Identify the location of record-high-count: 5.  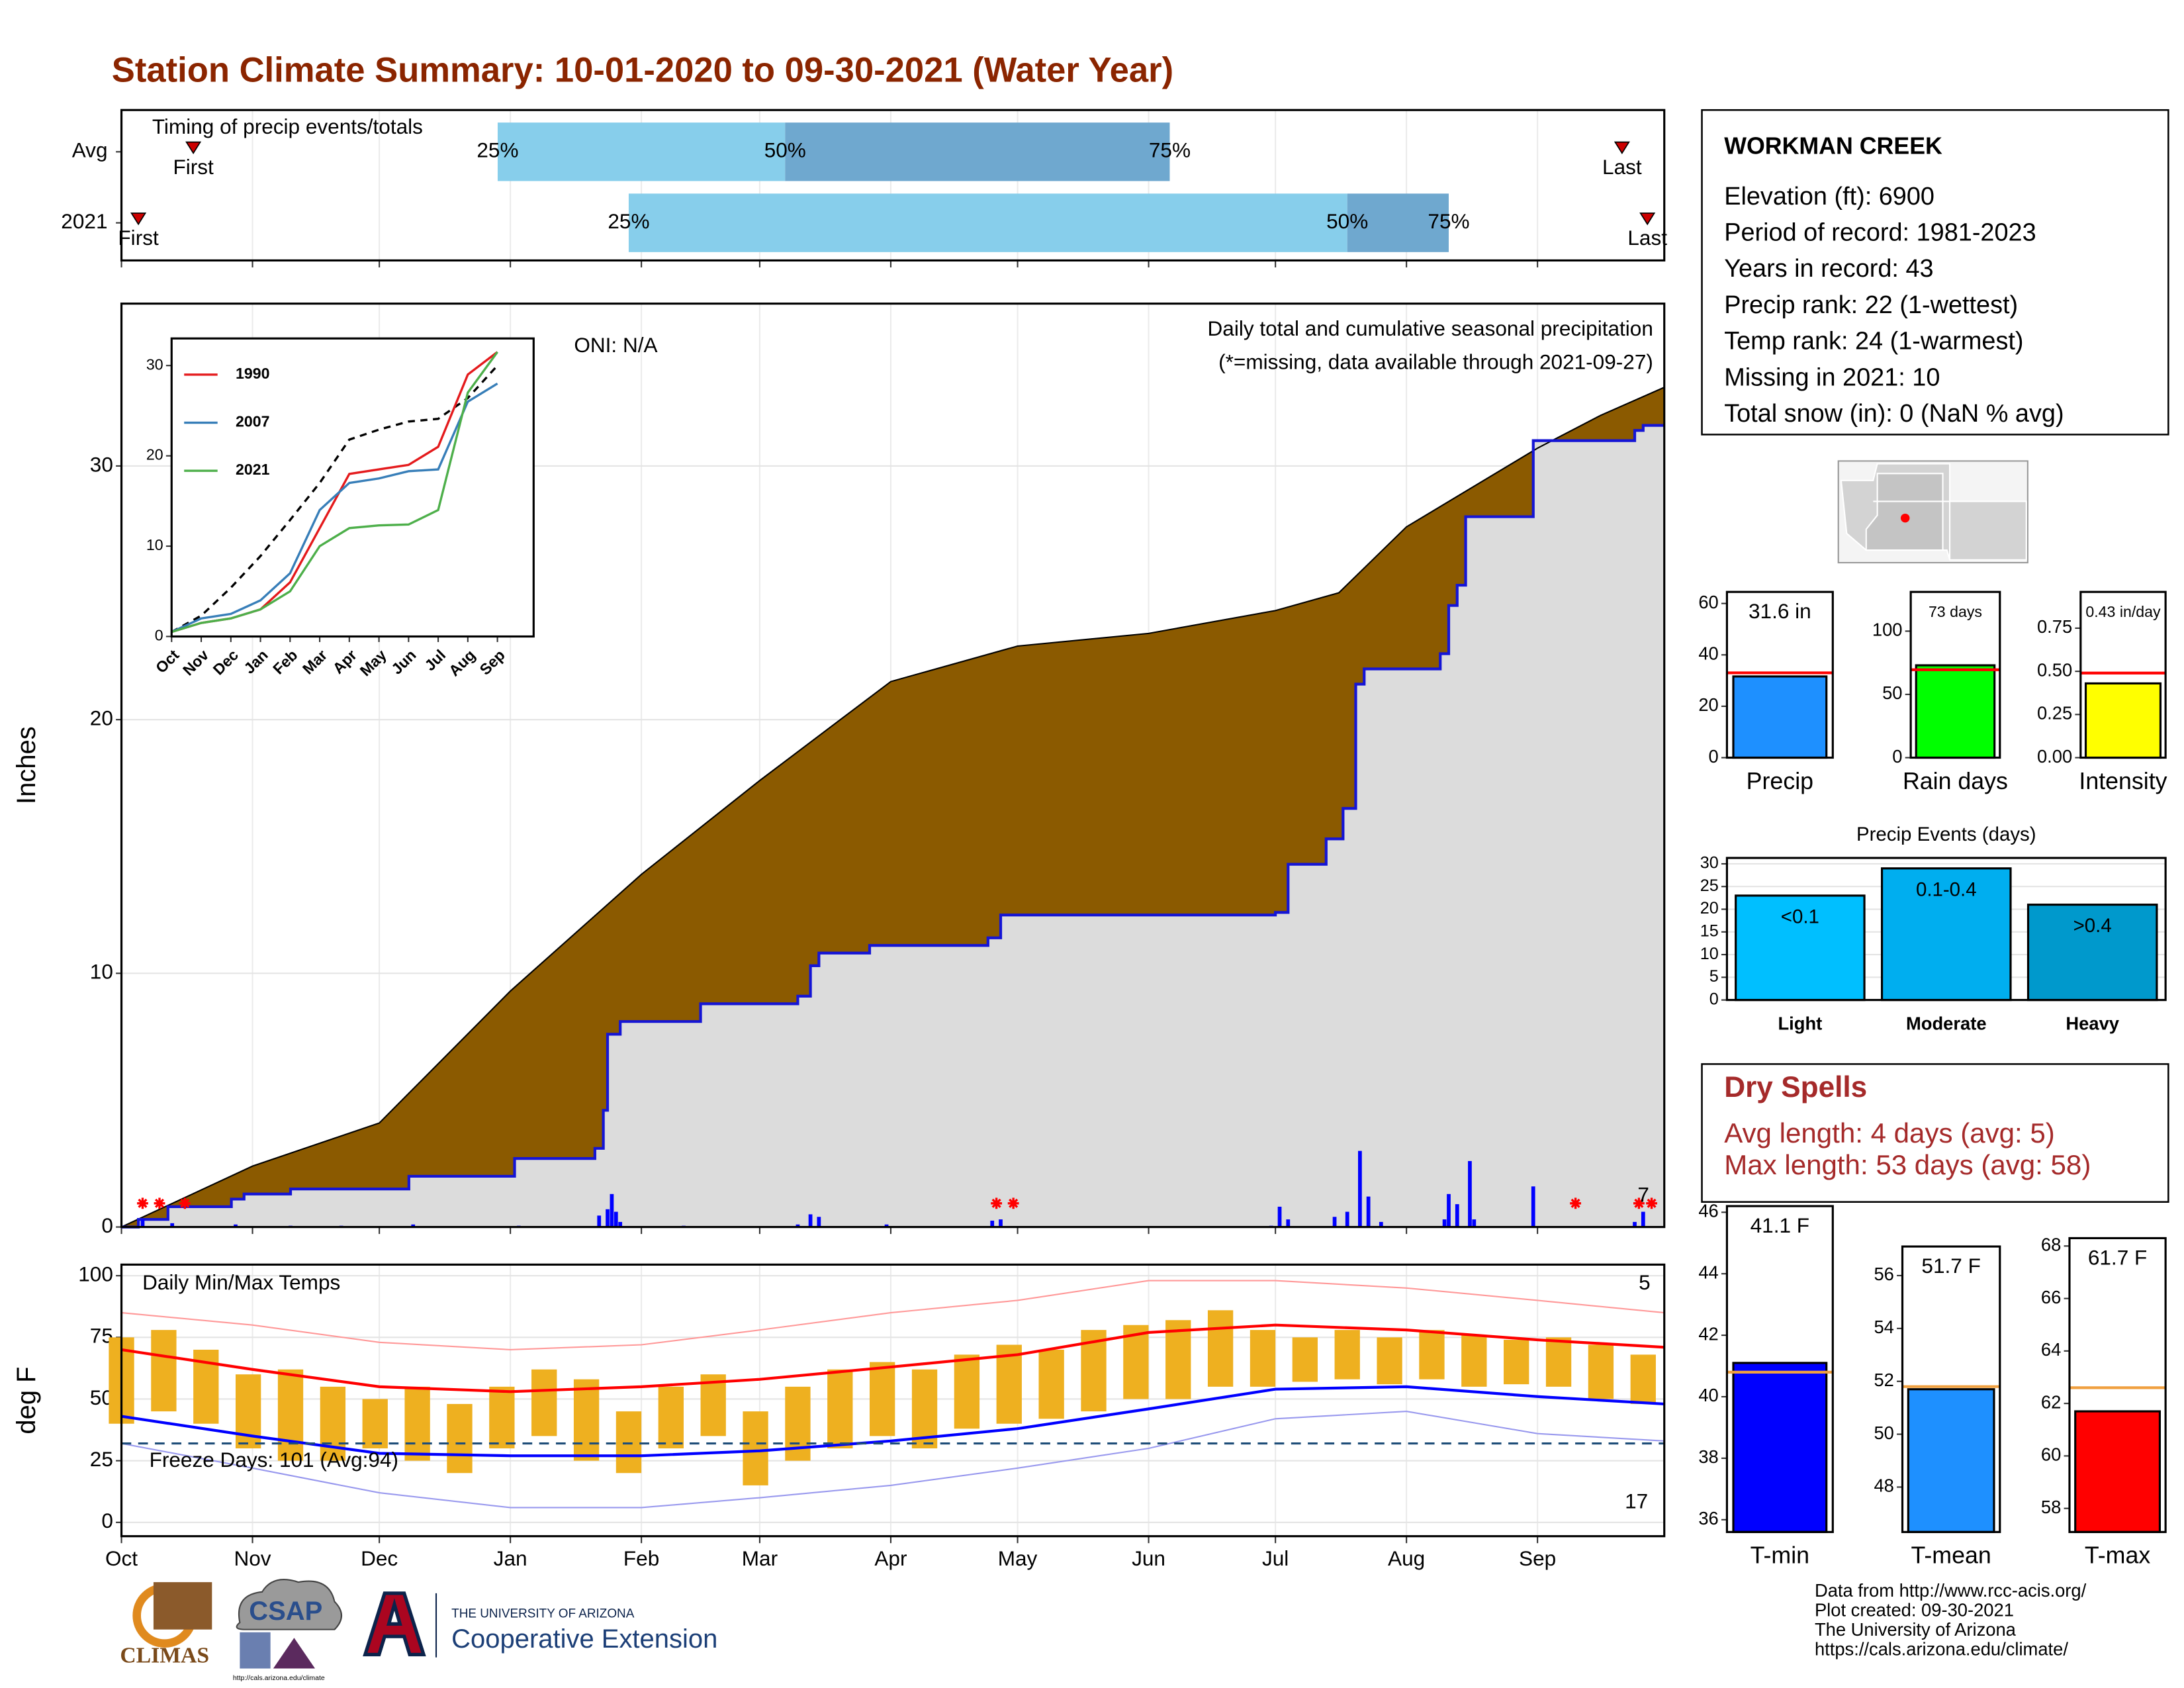
(1645, 1282).